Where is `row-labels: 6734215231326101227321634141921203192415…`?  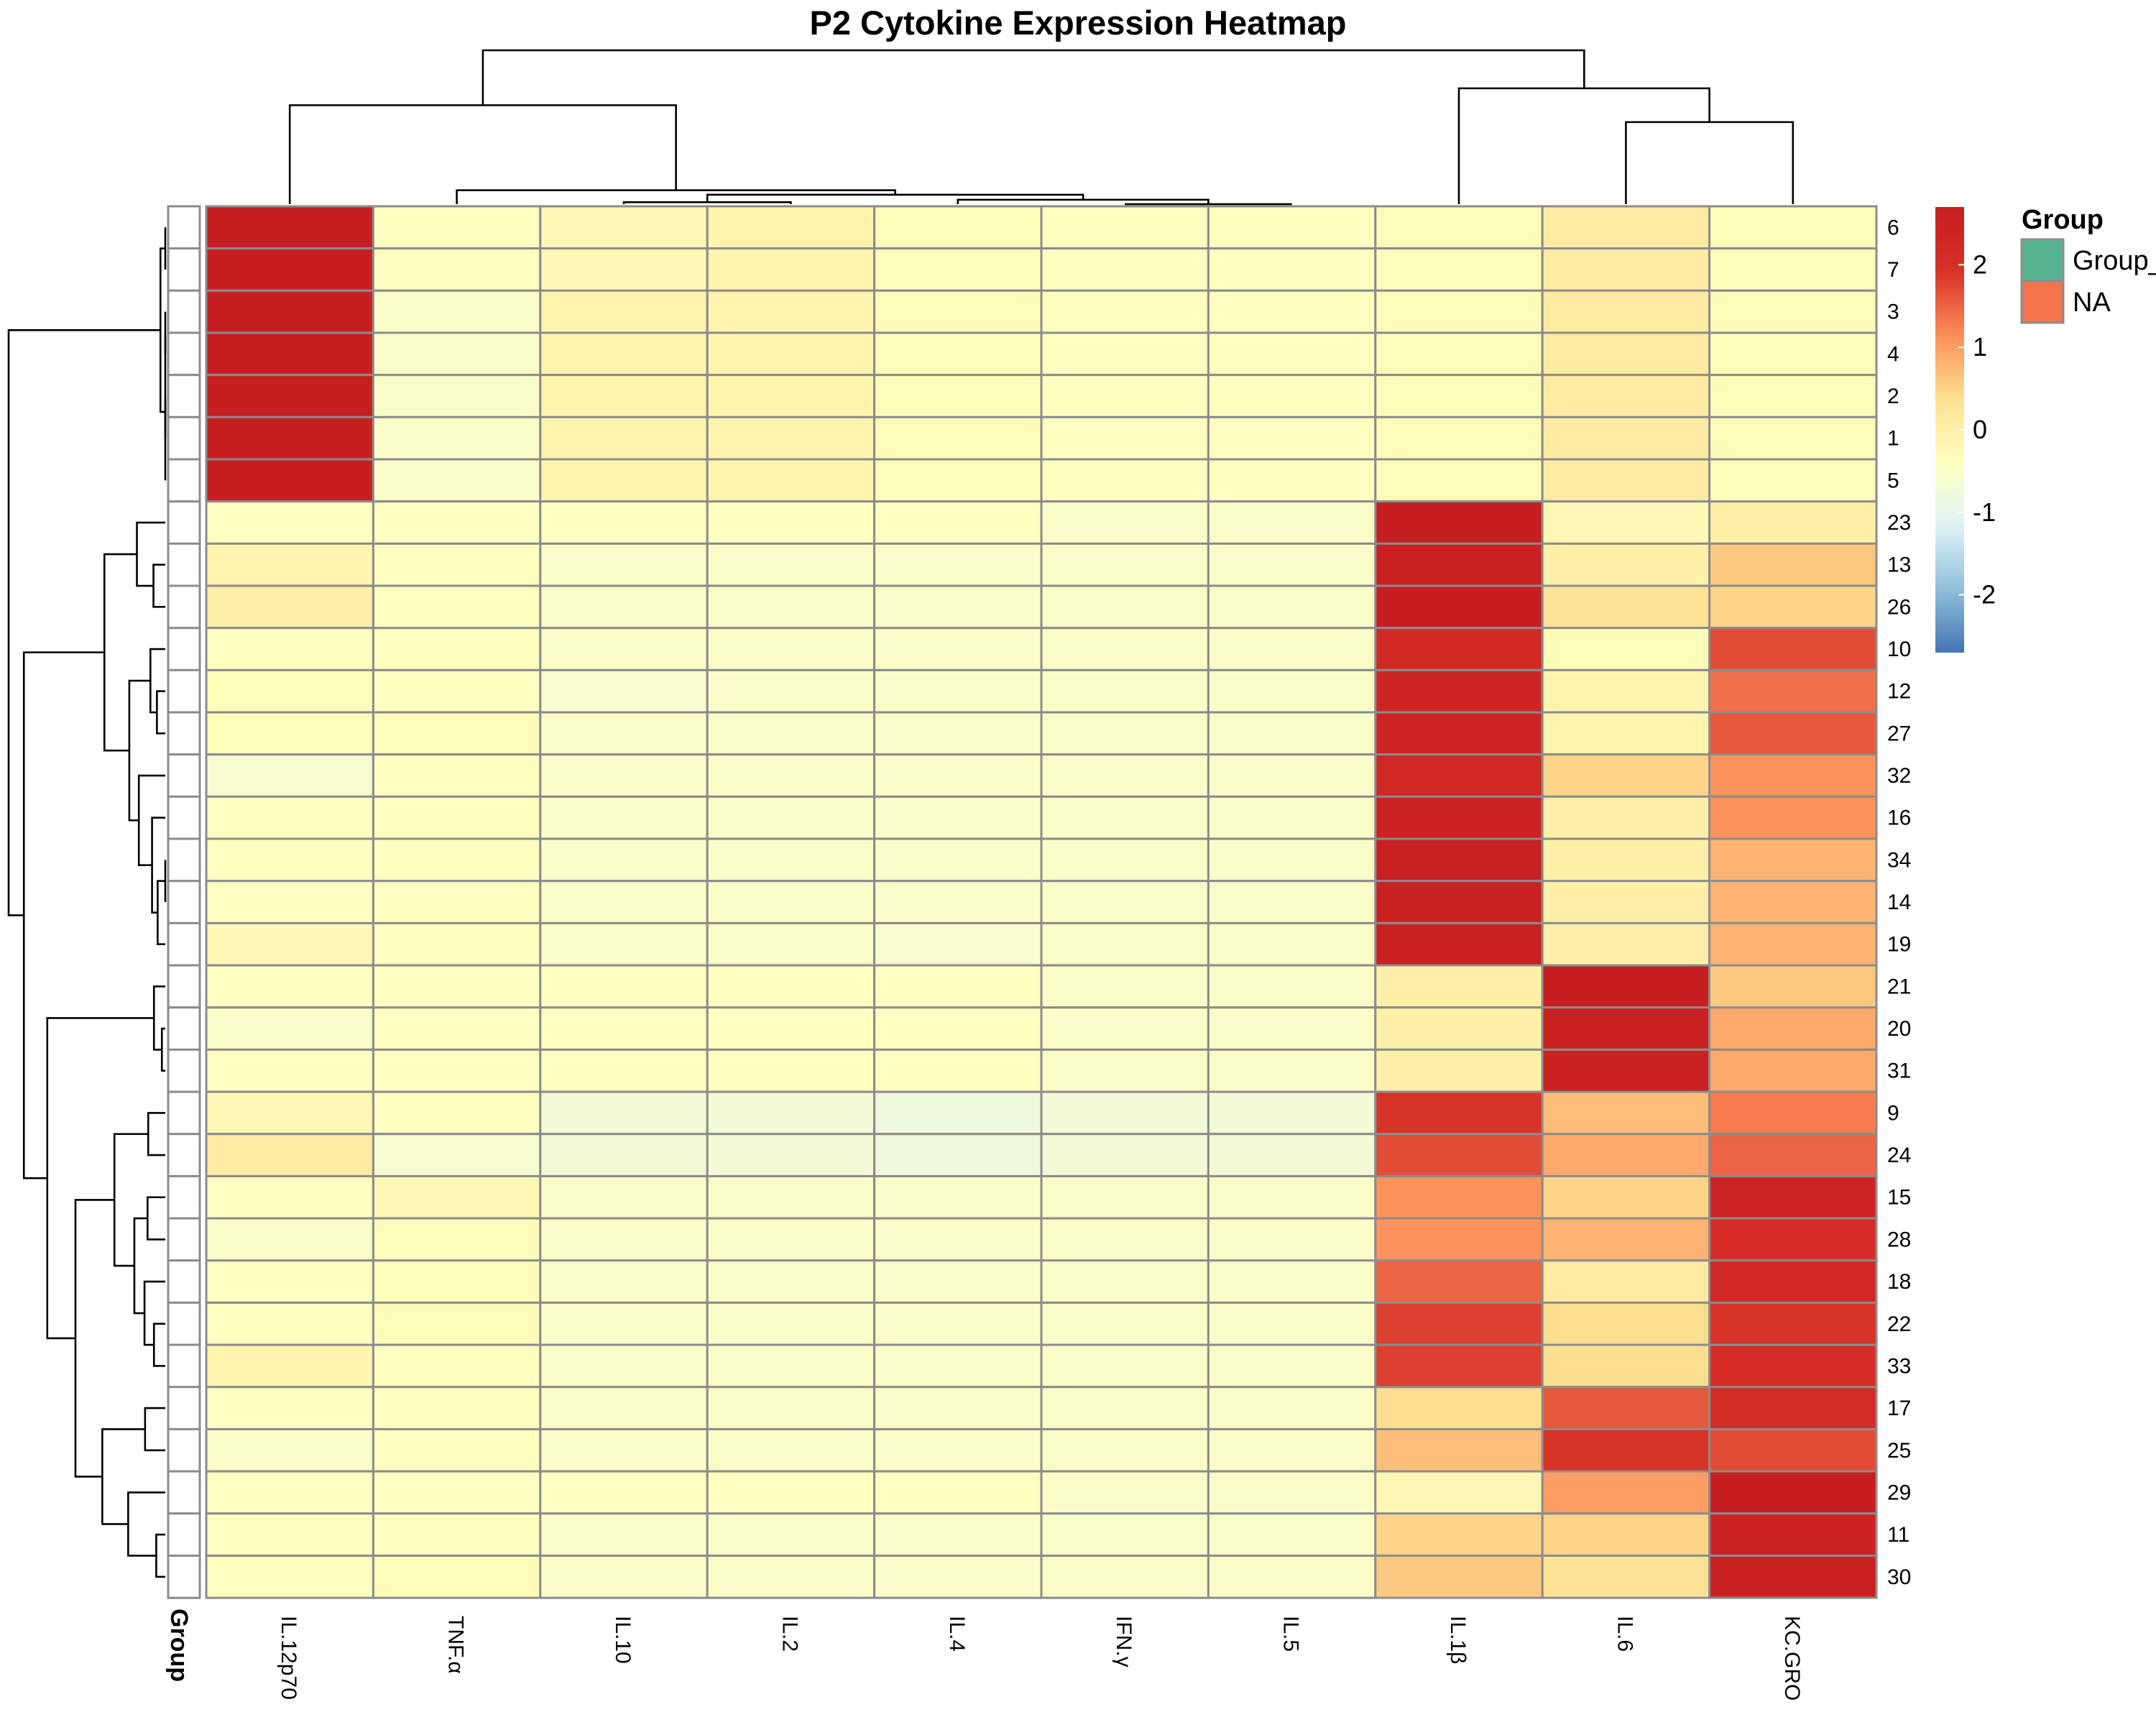 row-labels: 6734215231326101227321634141921203192415… is located at coordinates (1899, 902).